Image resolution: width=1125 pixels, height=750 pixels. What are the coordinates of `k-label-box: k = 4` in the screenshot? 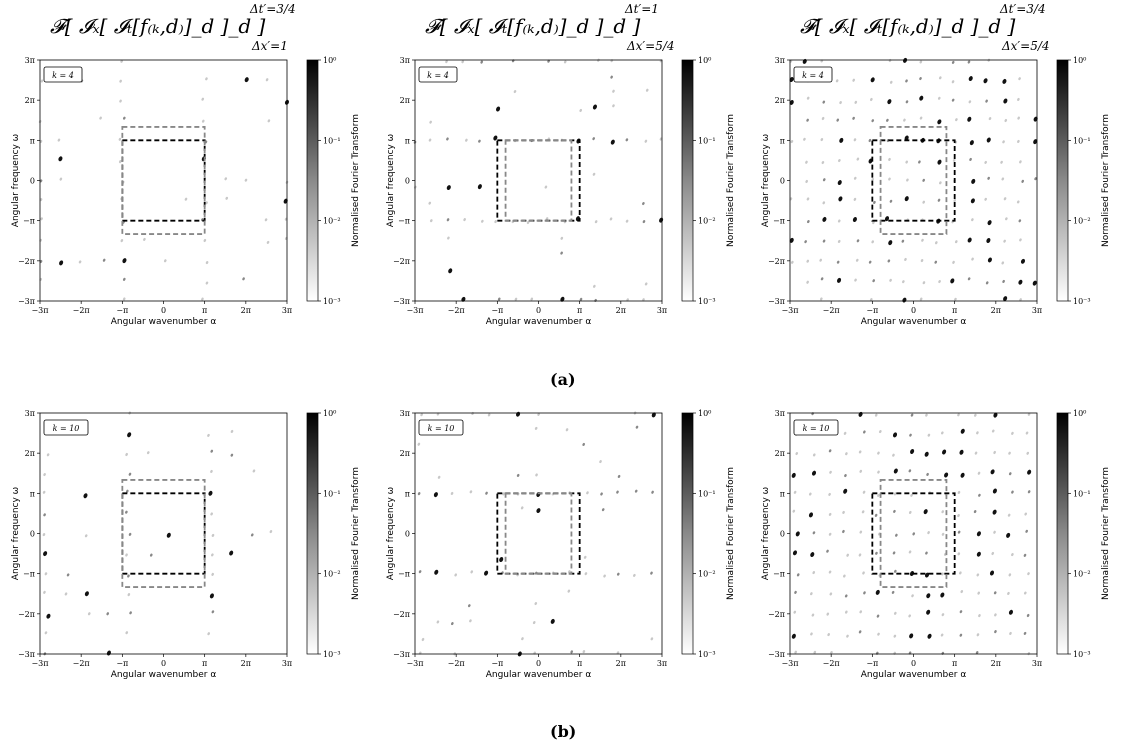 It's located at (63, 74).